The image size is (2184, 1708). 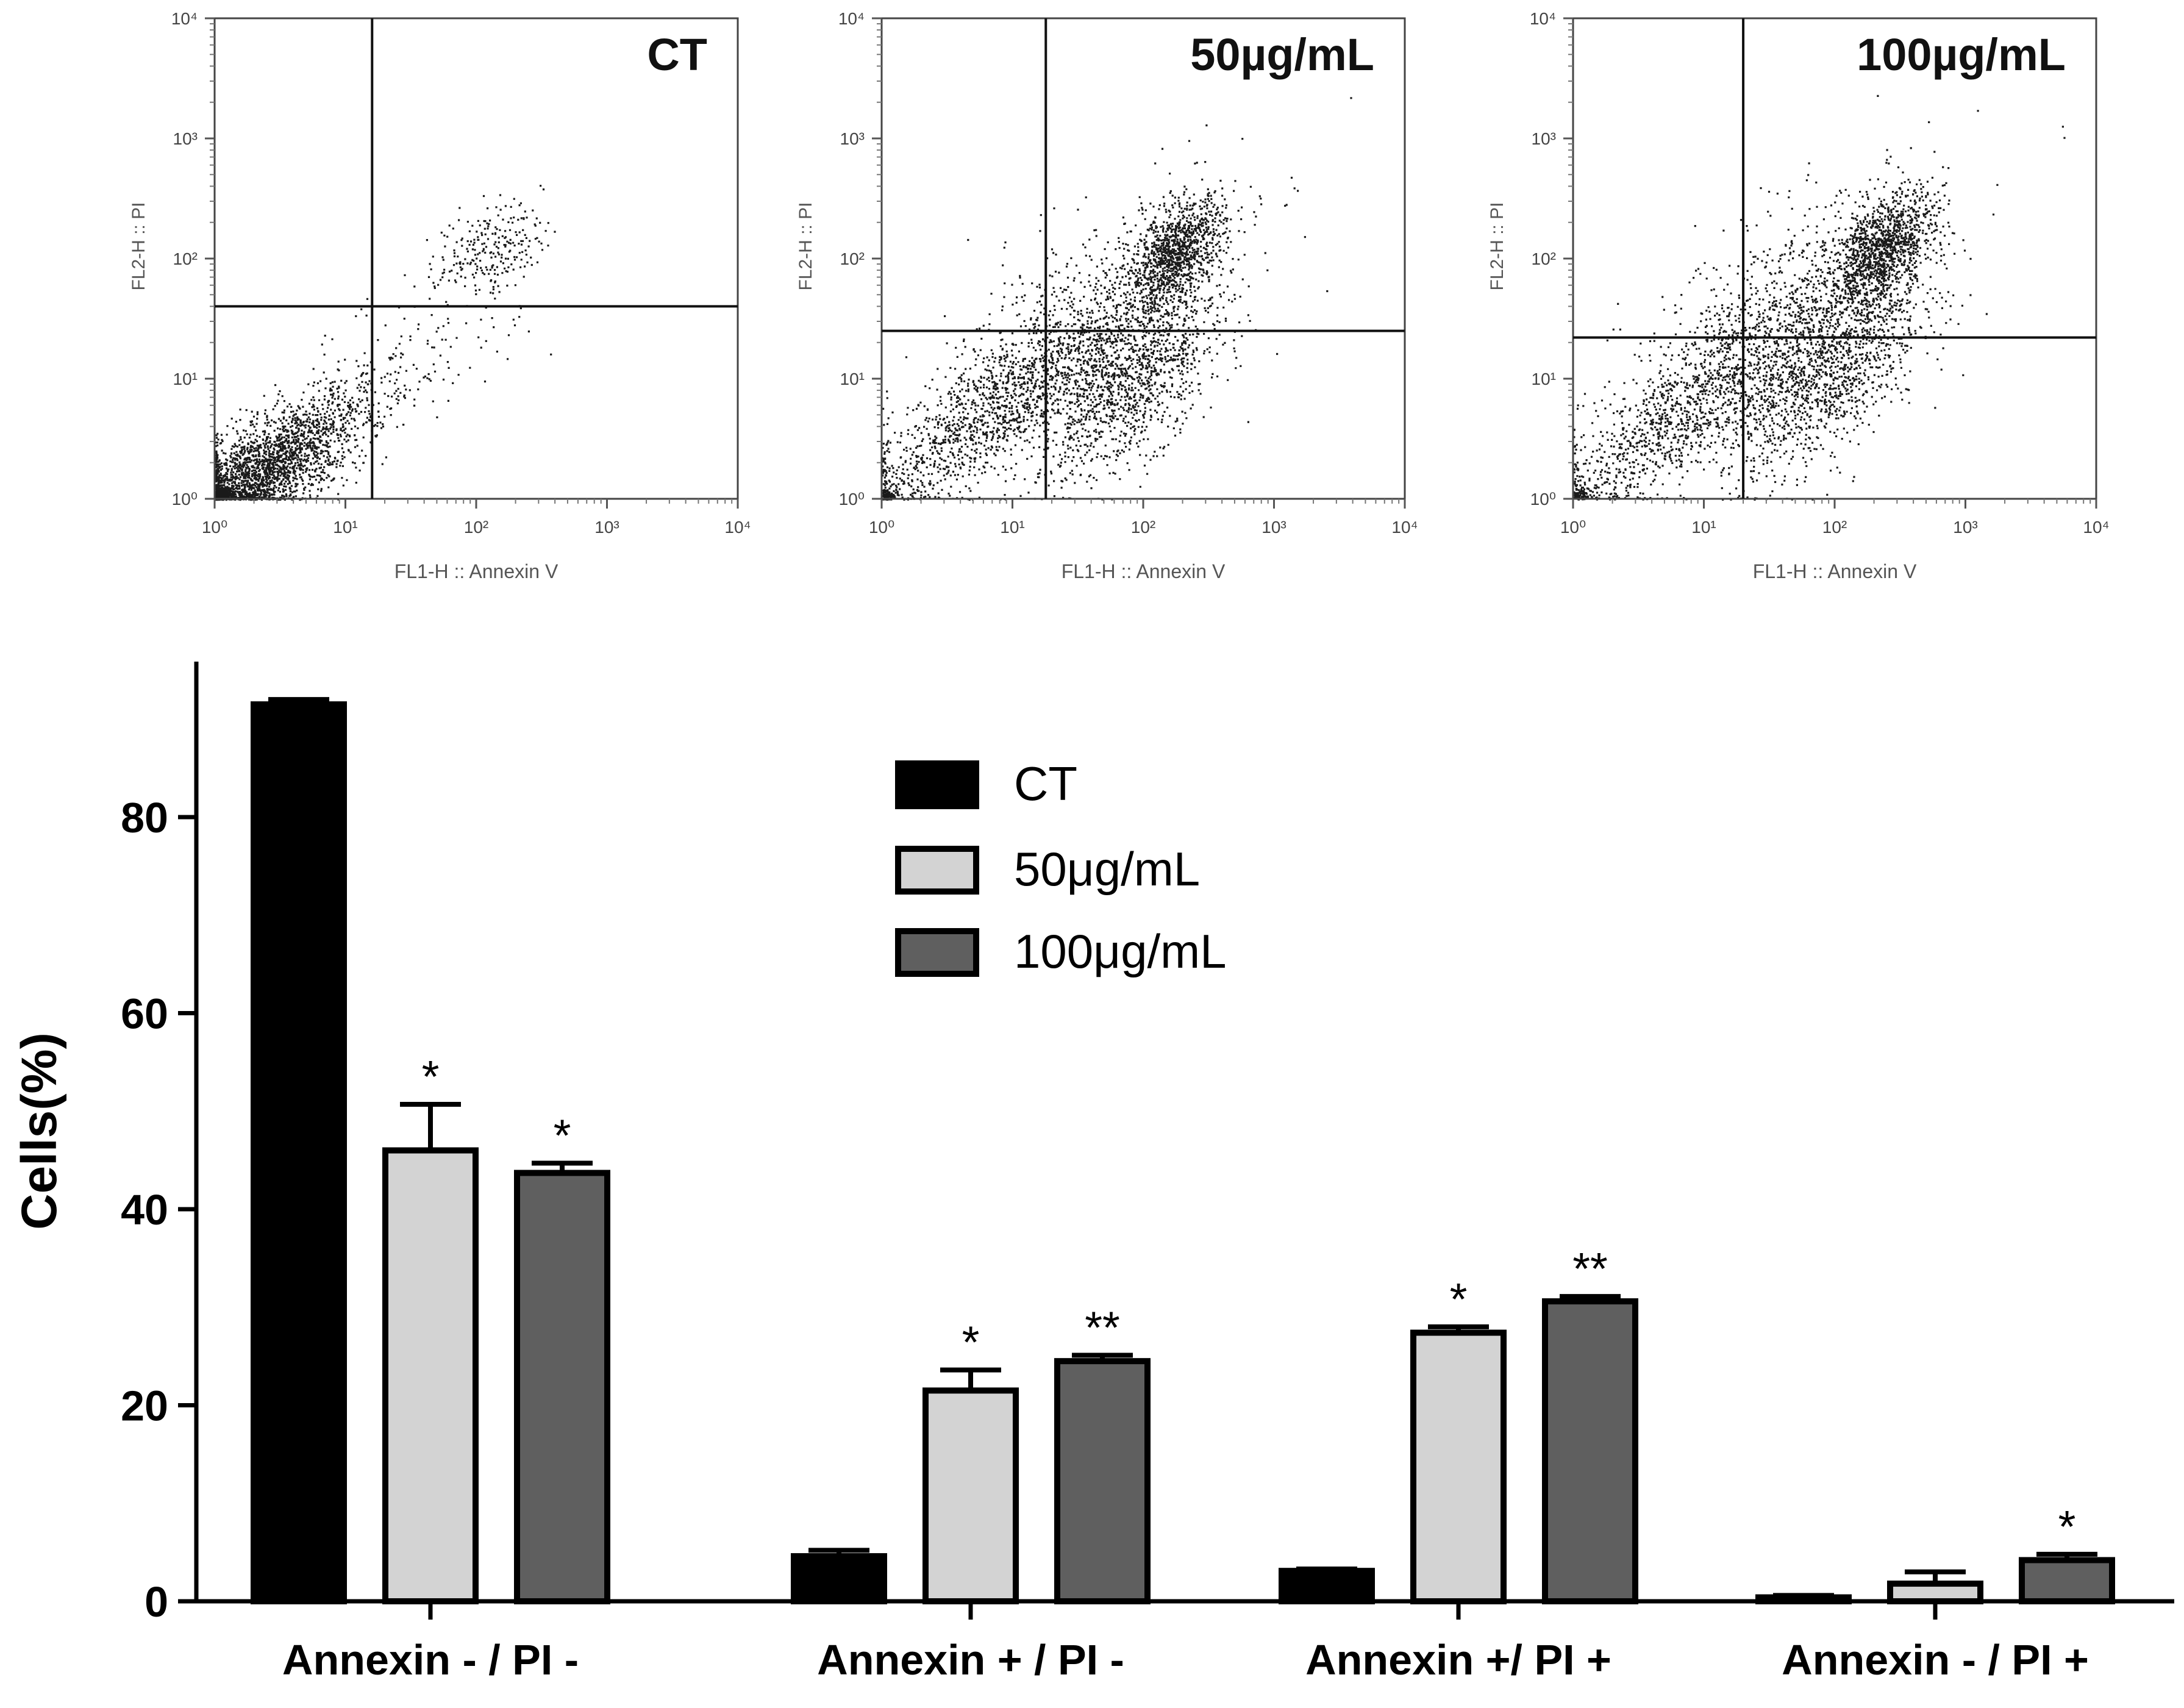 What do you see at coordinates (39, 1131) in the screenshot?
I see `y-axis-label: Cells(%)` at bounding box center [39, 1131].